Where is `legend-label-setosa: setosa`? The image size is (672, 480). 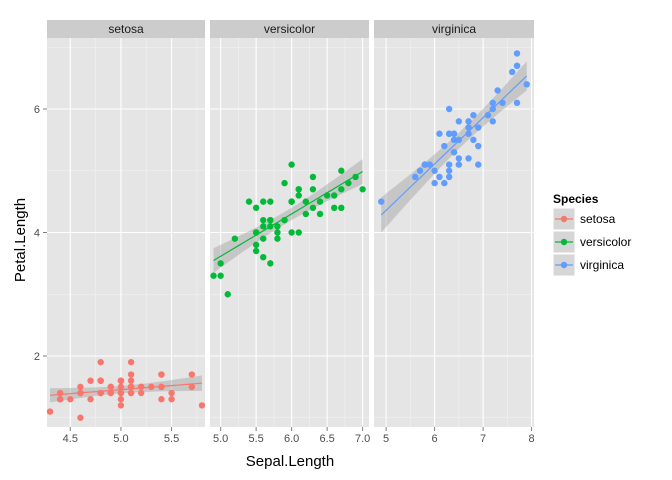
legend-label-setosa: setosa is located at coordinates (598, 219).